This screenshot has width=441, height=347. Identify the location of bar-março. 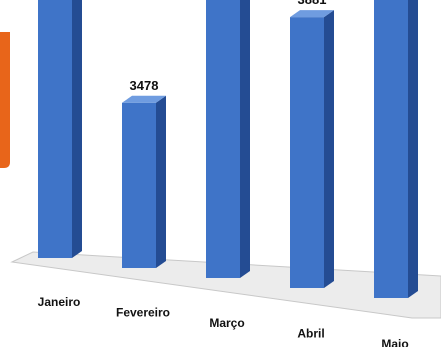
(228, 139).